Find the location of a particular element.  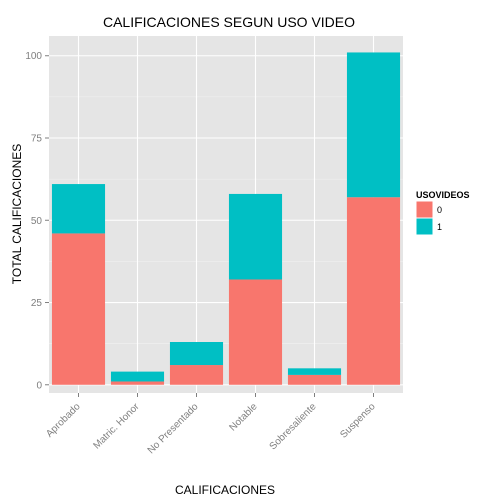

legend-label: 1 is located at coordinates (439, 227).